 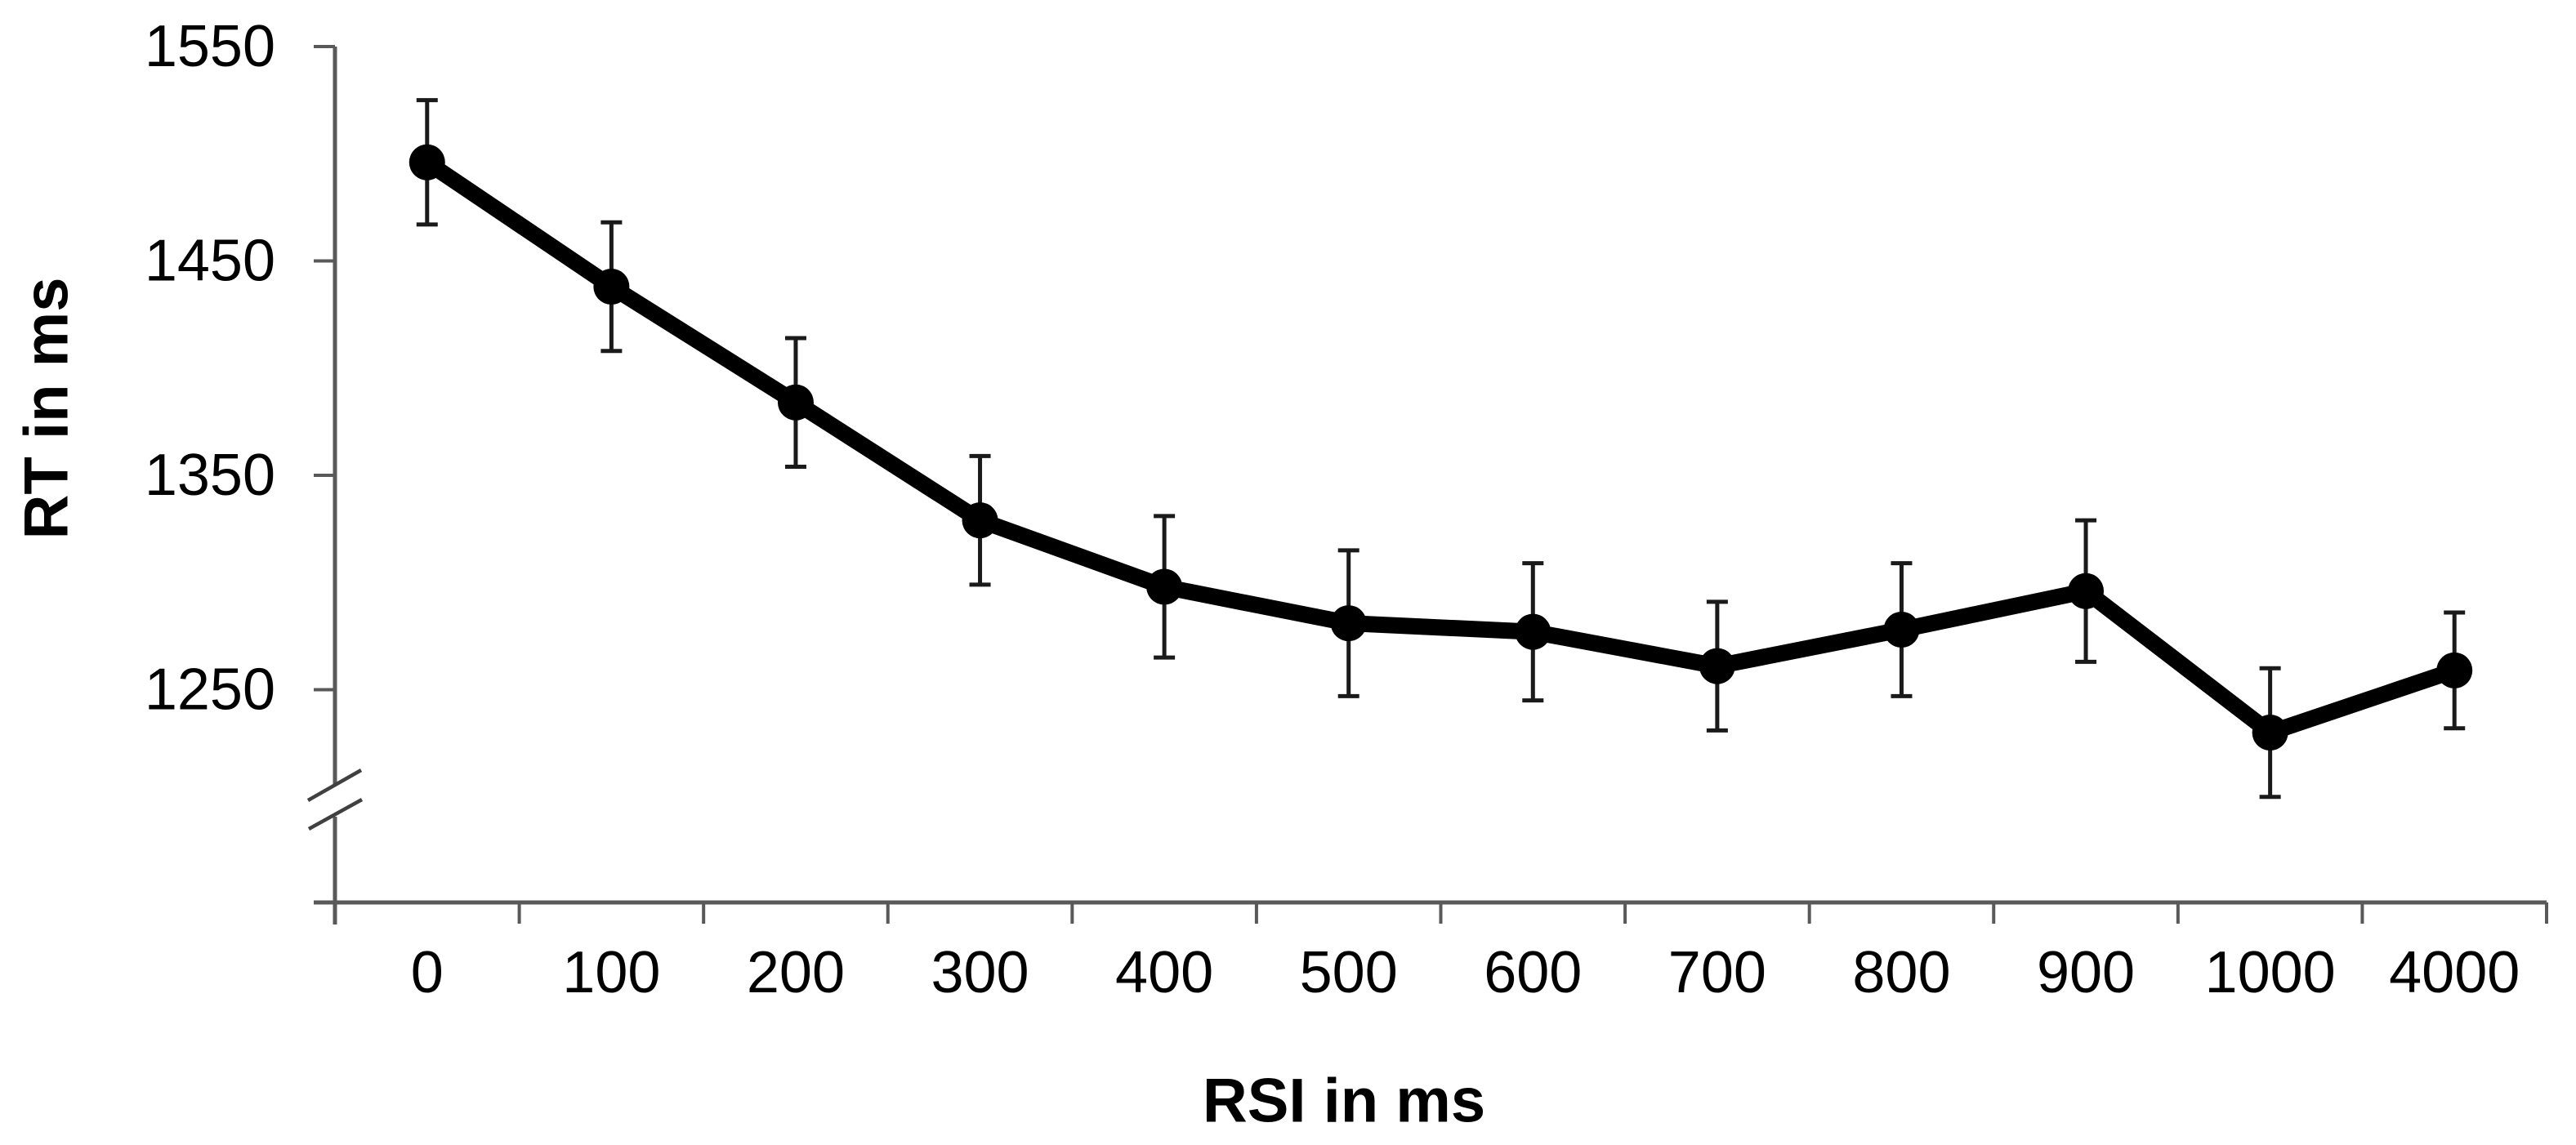 I want to click on y-axis-break, so click(x=335, y=800).